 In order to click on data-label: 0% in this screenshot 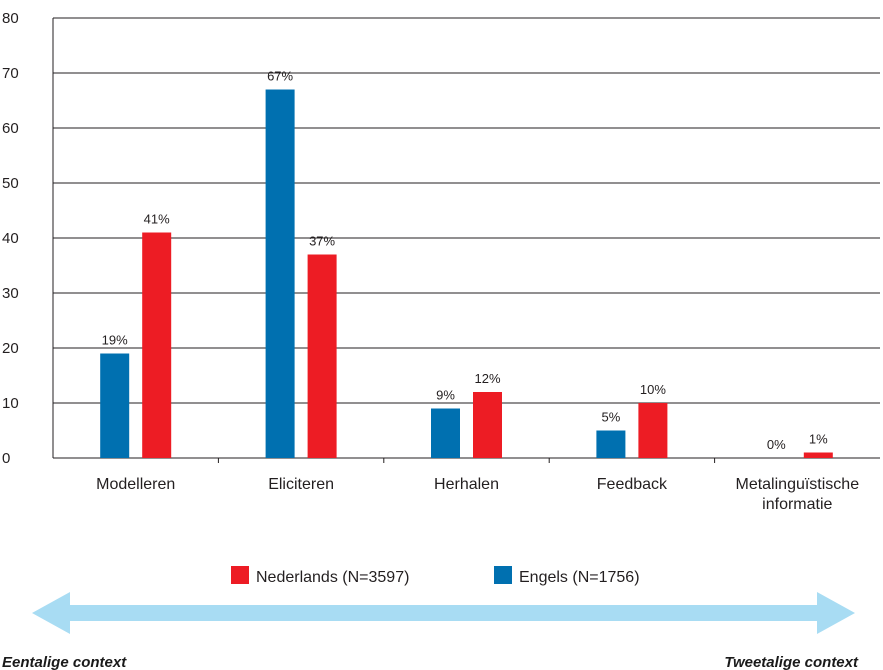, I will do `click(776, 444)`.